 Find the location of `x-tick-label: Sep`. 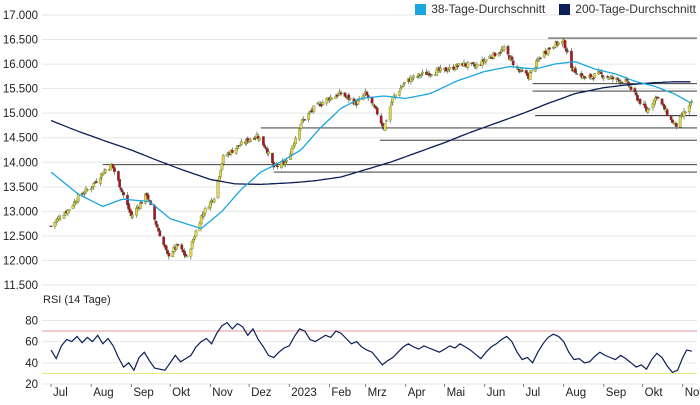

x-tick-label: Sep is located at coordinates (143, 393).